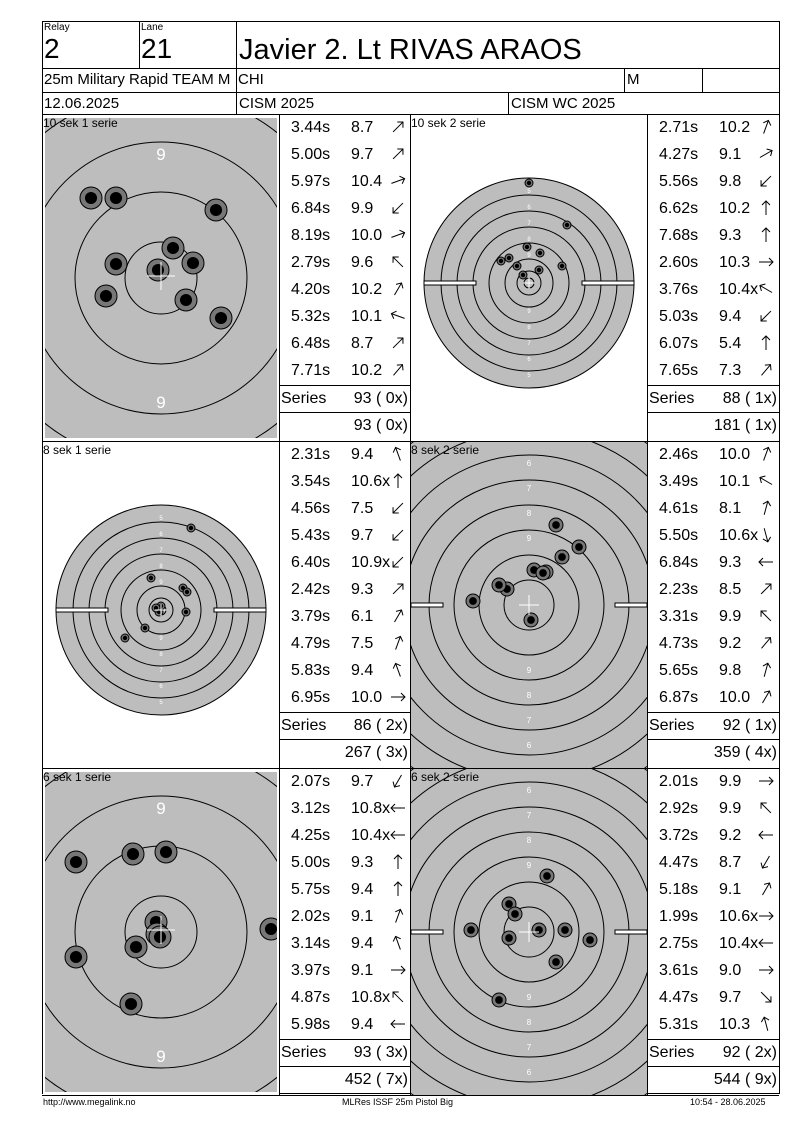 This screenshot has height=1130, width=800. I want to click on shot-time: 5.00s, so click(311, 862).